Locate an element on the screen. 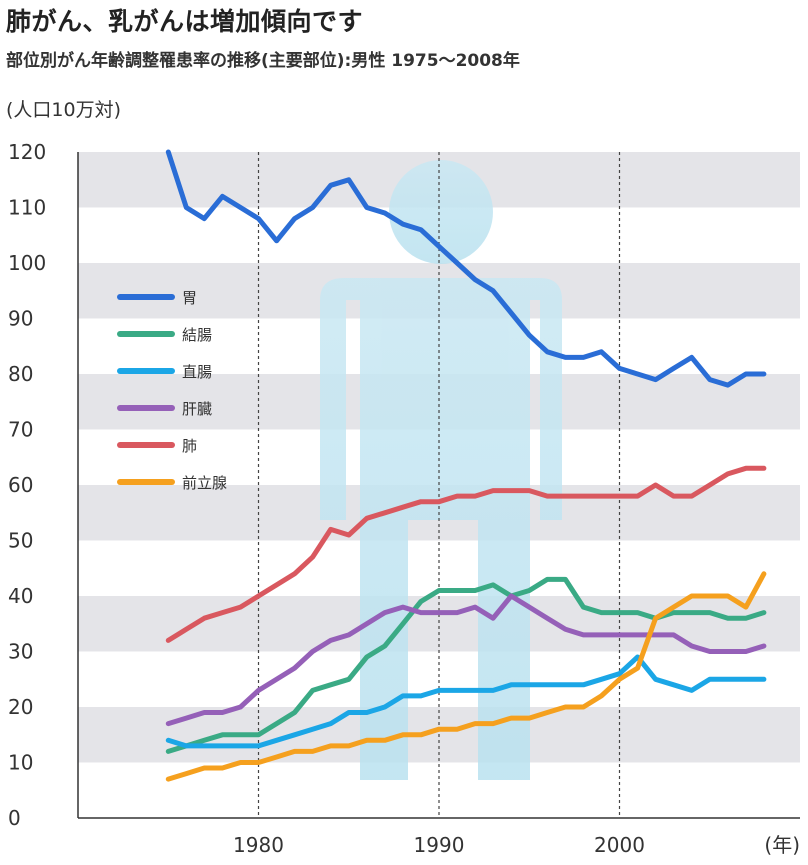 This screenshot has height=865, width=808. x-tick-label: 1980 is located at coordinates (258, 845).